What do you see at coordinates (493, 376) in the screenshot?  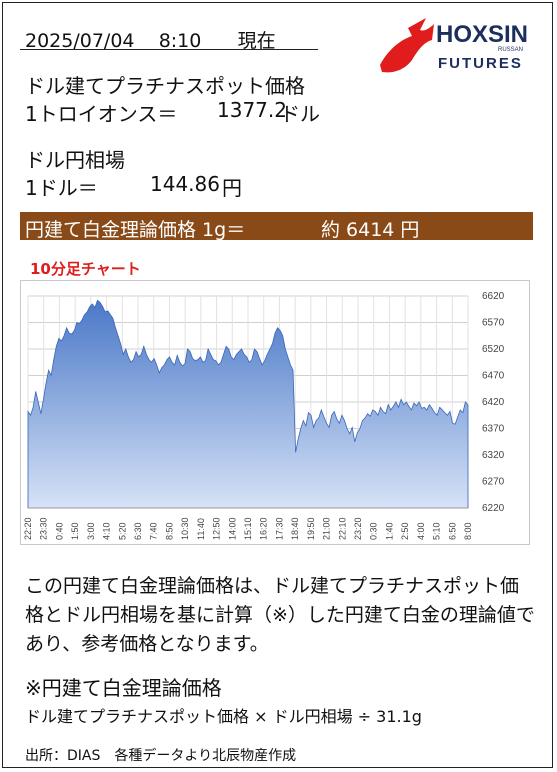 I see `y-tick-label: 6470` at bounding box center [493, 376].